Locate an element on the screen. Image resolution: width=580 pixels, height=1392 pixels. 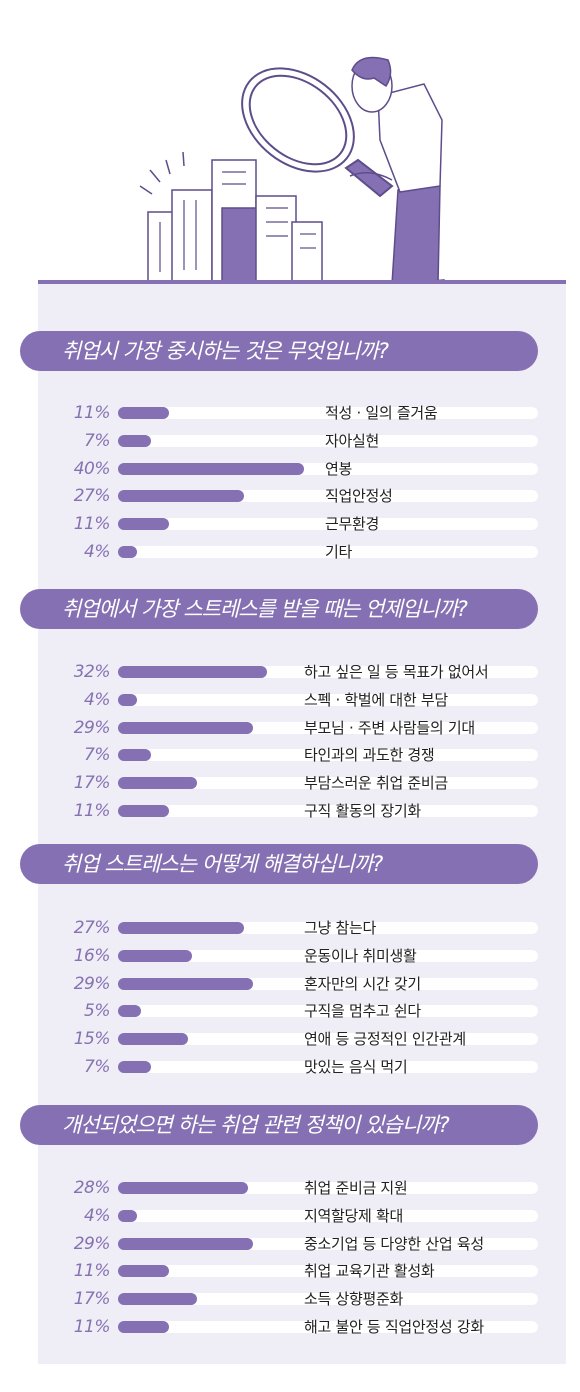
bar-row: 7% 맛있는 음식 먹기 is located at coordinates (290, 1067).